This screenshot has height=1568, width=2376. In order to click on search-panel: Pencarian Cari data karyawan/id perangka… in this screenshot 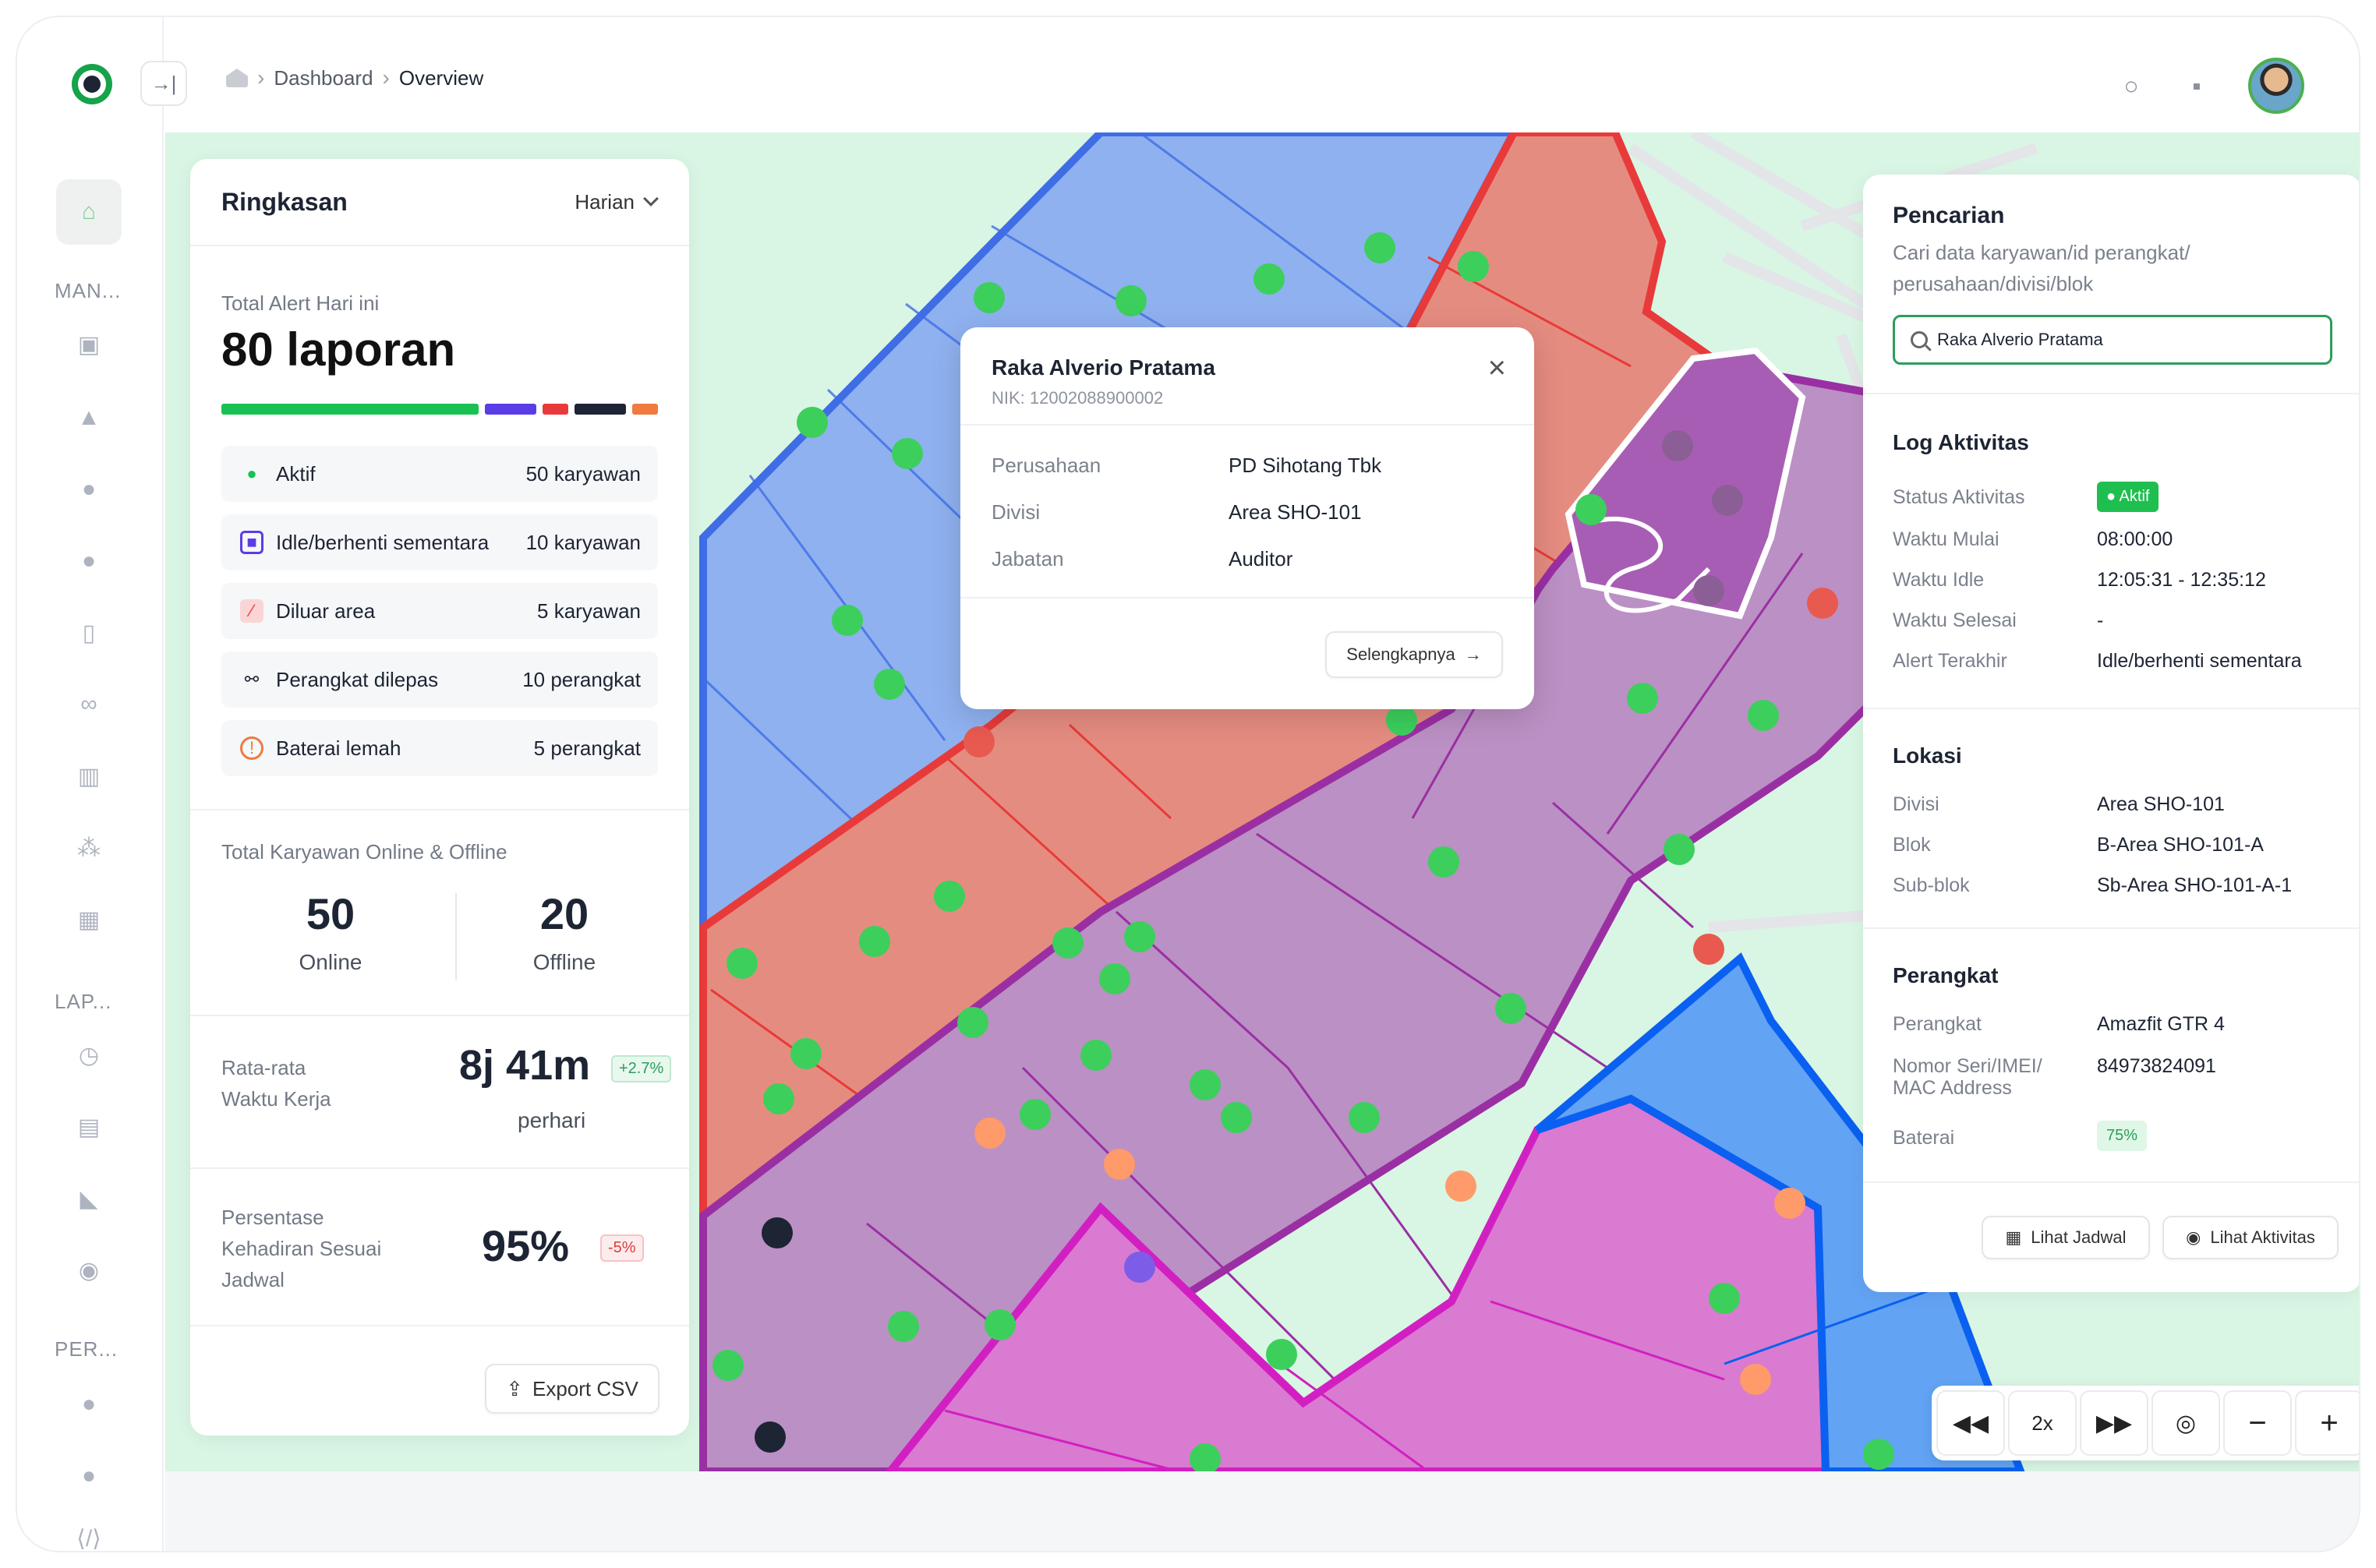, I will do `click(2111, 733)`.